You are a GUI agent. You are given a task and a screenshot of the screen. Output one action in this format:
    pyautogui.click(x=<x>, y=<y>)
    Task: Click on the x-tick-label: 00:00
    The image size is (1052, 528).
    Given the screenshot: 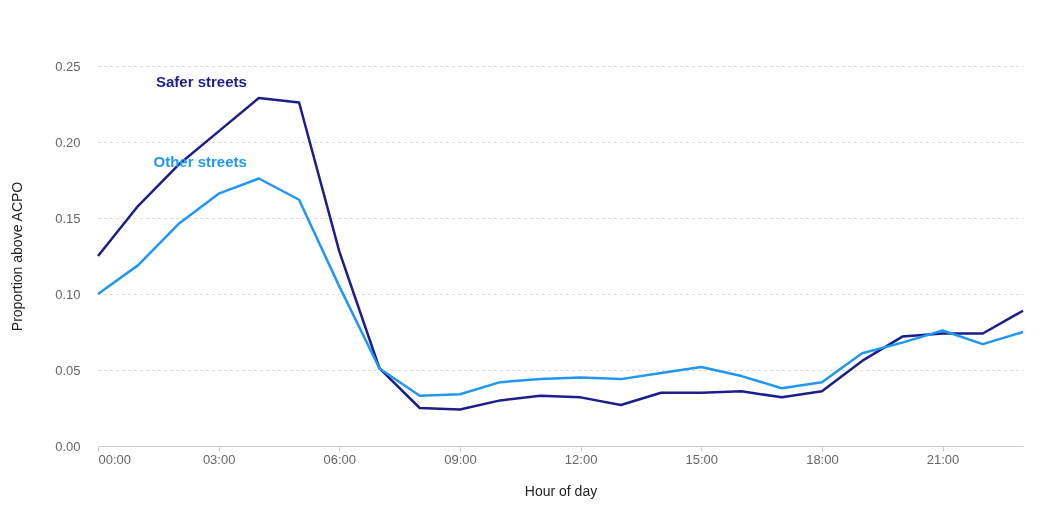 What is the action you would take?
    pyautogui.click(x=115, y=459)
    